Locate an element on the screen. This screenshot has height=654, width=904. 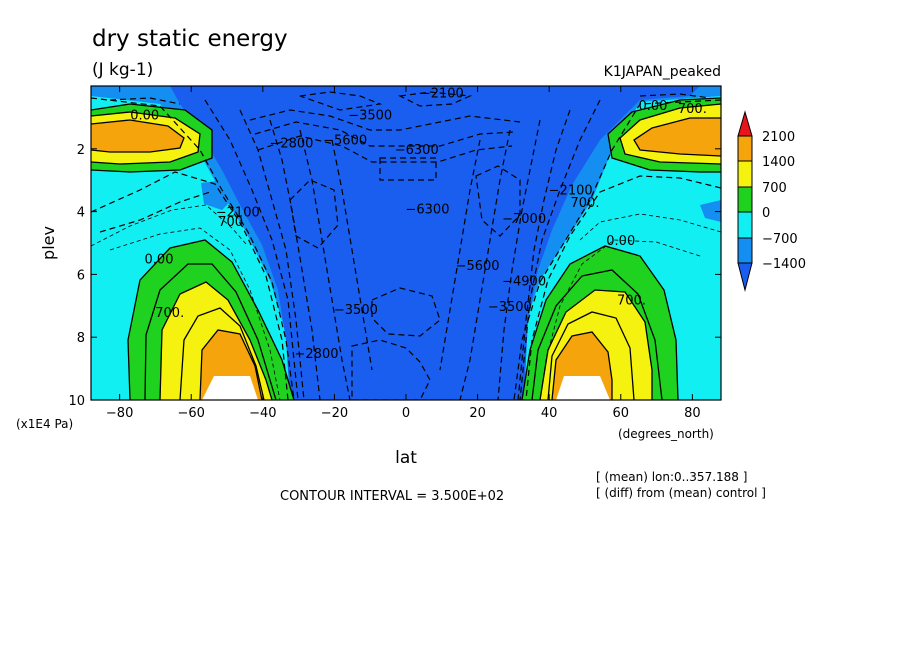
y-axis-label: plev is located at coordinates (48, 243).